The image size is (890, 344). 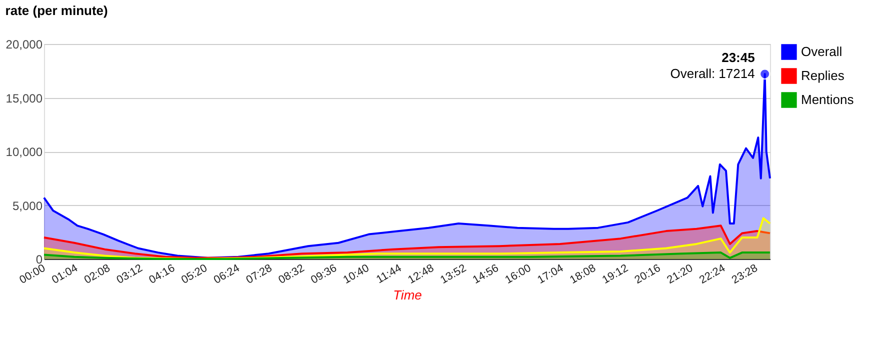 What do you see at coordinates (291, 274) in the screenshot?
I see `x-tick-label: 08:32` at bounding box center [291, 274].